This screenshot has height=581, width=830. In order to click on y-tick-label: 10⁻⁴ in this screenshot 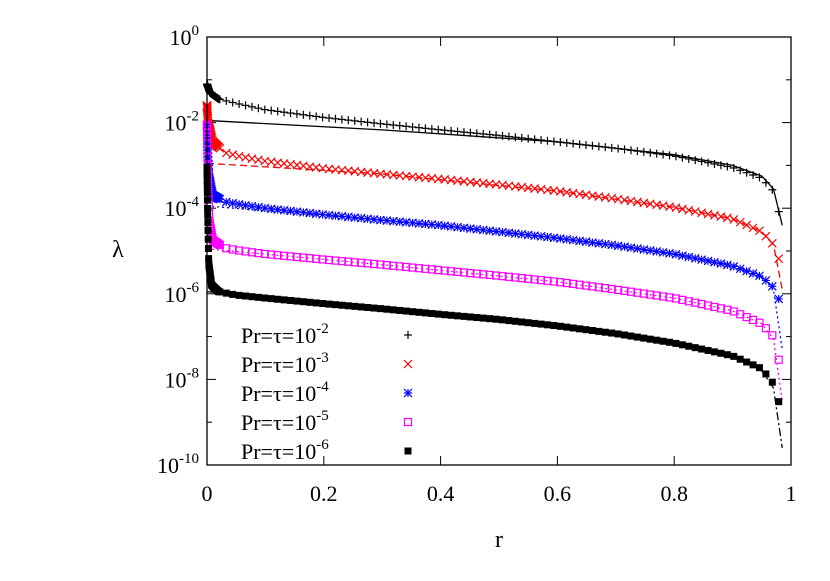, I will do `click(182, 207)`.